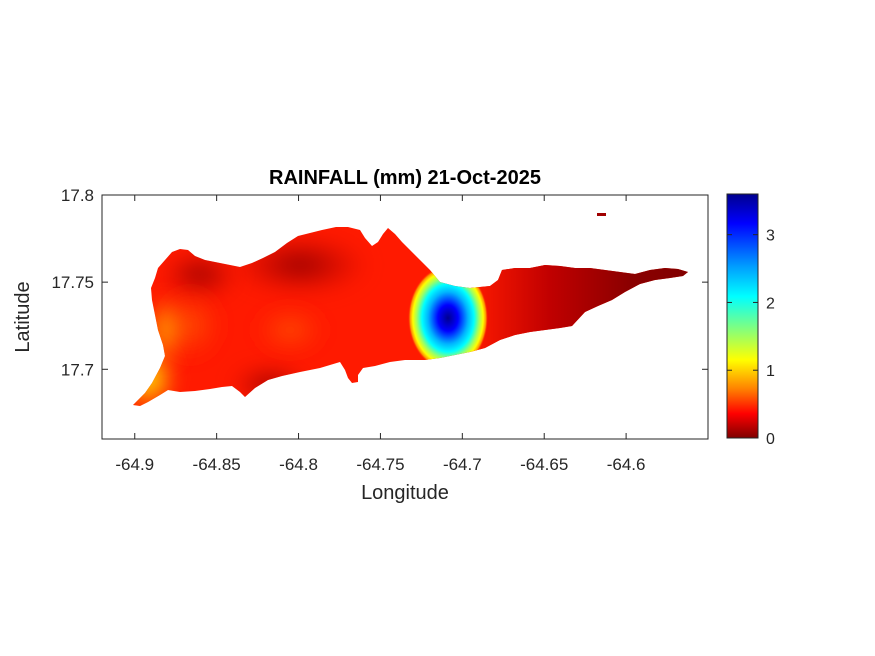  Describe the element at coordinates (290, 330) in the screenshot. I see `orange-area-center` at that location.